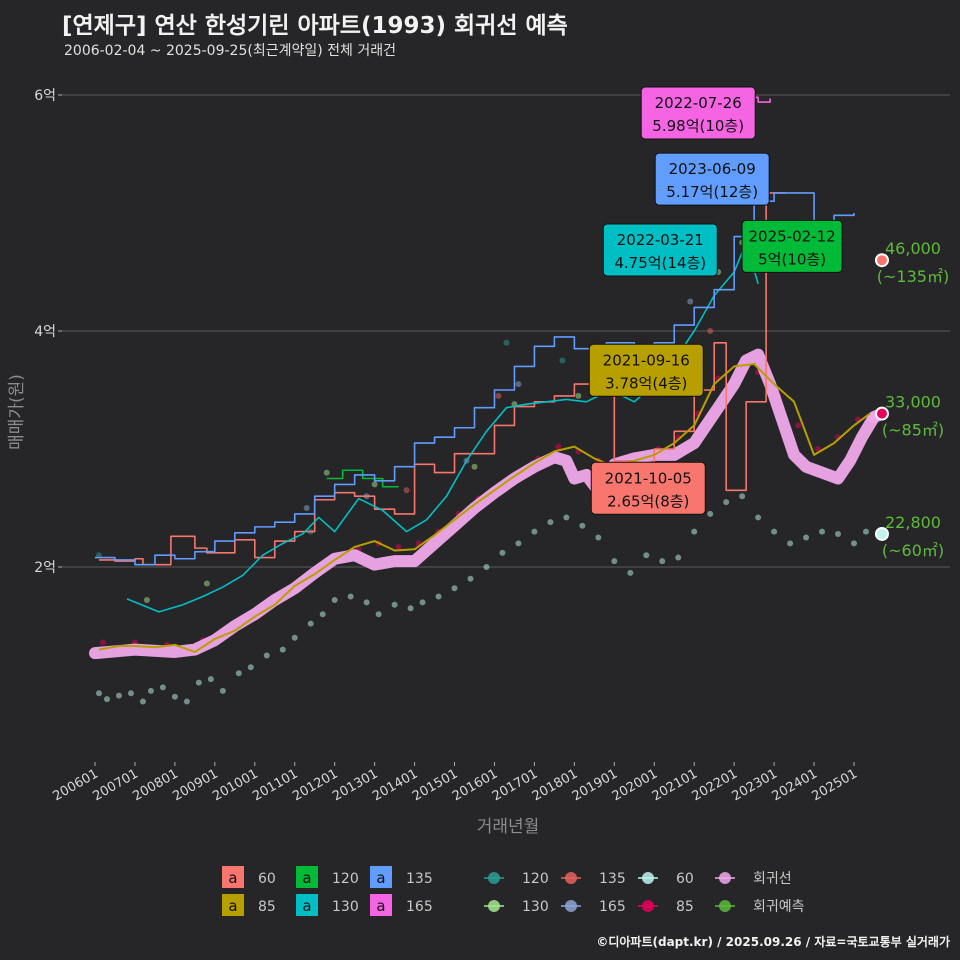 The height and width of the screenshot is (960, 960). Describe the element at coordinates (275, 785) in the screenshot. I see `tick-label-x: 201101` at that location.